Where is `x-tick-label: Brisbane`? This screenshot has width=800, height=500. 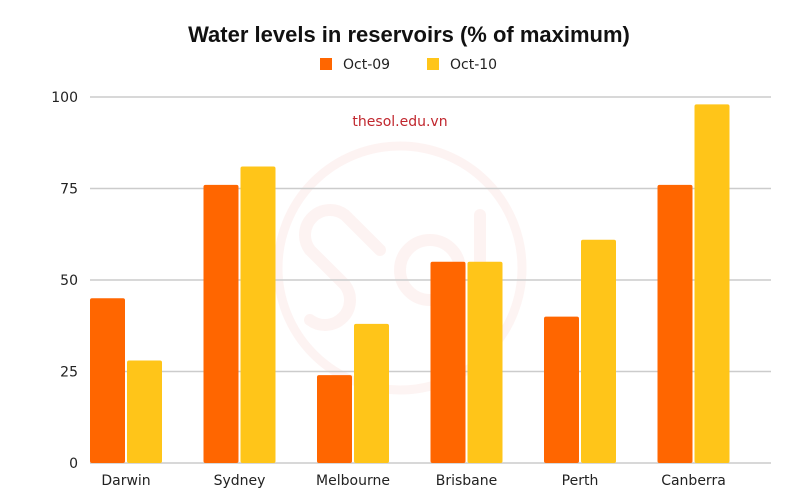
x-tick-label: Brisbane is located at coordinates (467, 481).